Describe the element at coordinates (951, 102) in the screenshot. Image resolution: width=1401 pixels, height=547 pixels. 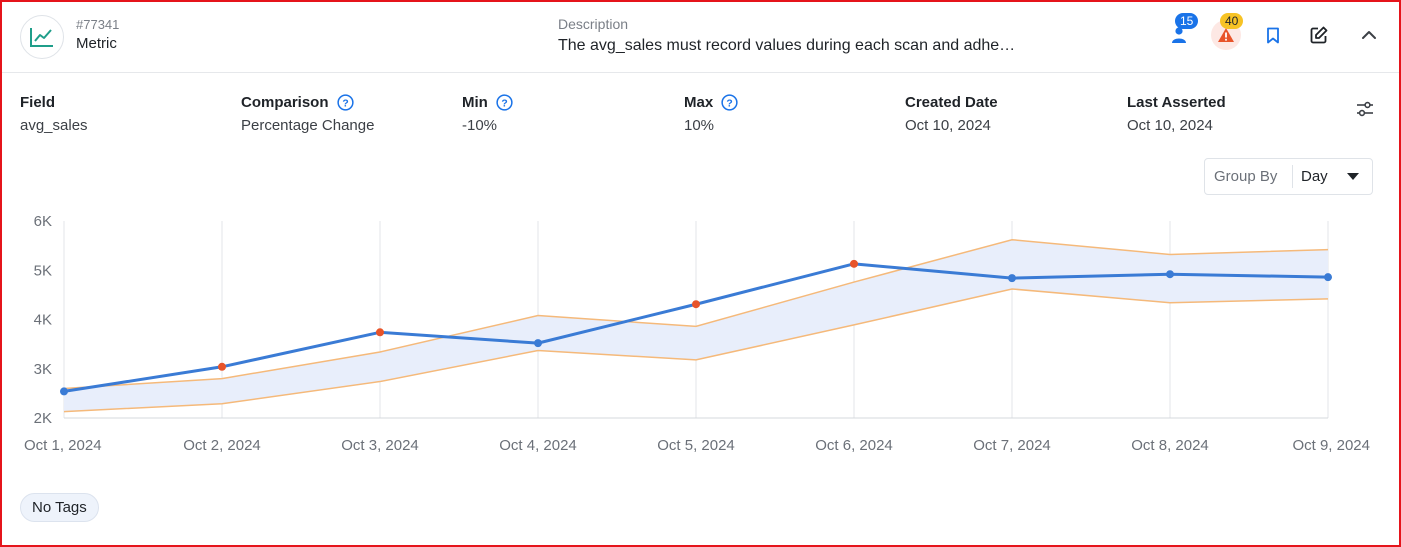
I see `created-date-label: Created Date` at that location.